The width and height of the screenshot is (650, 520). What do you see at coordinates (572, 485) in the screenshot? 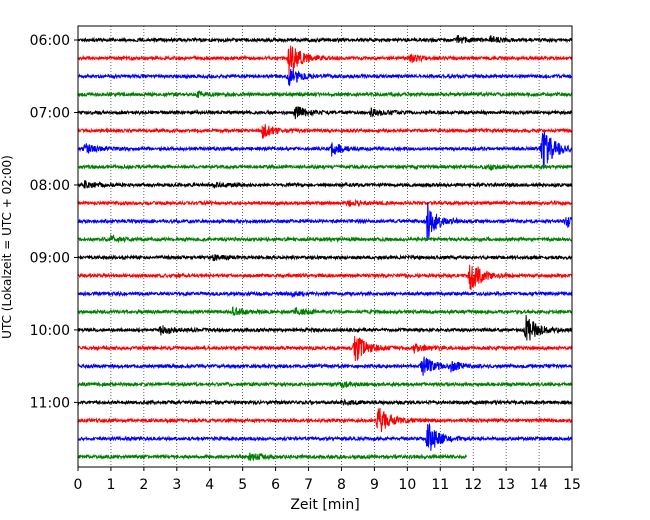
I see `x-tick-label: 15` at bounding box center [572, 485].